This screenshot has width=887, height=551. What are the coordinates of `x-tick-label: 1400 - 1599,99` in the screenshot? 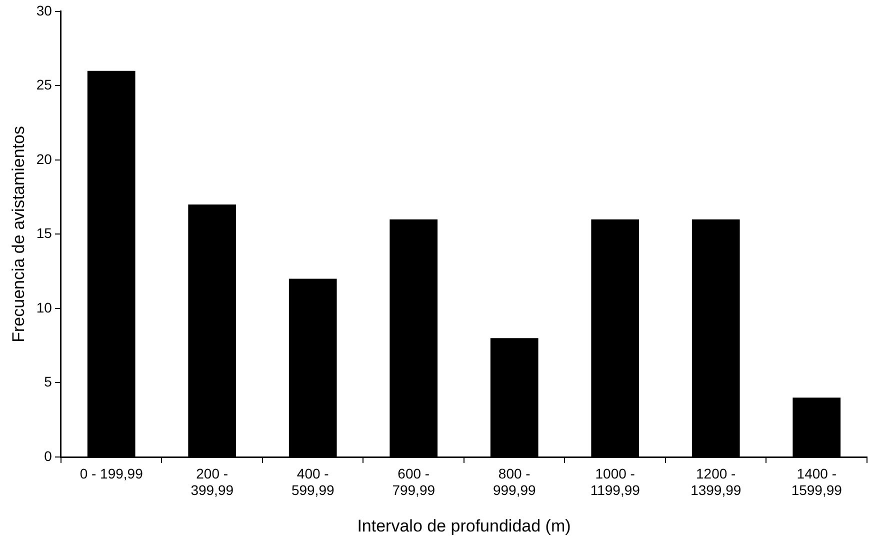 It's located at (816, 481).